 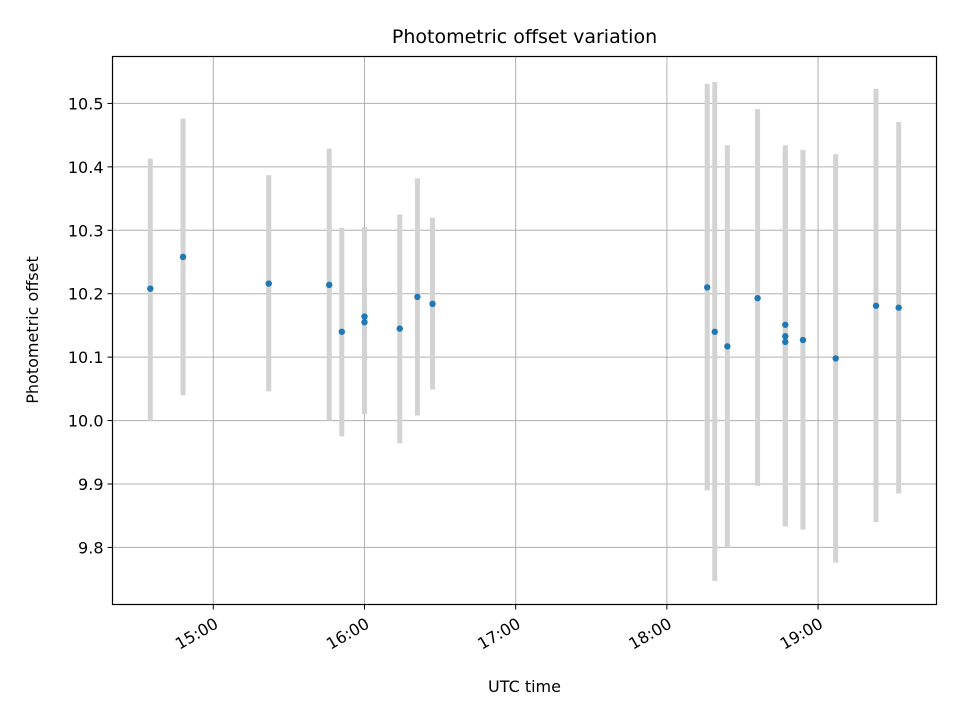 I want to click on x-axis-label: UTC time, so click(x=524, y=686).